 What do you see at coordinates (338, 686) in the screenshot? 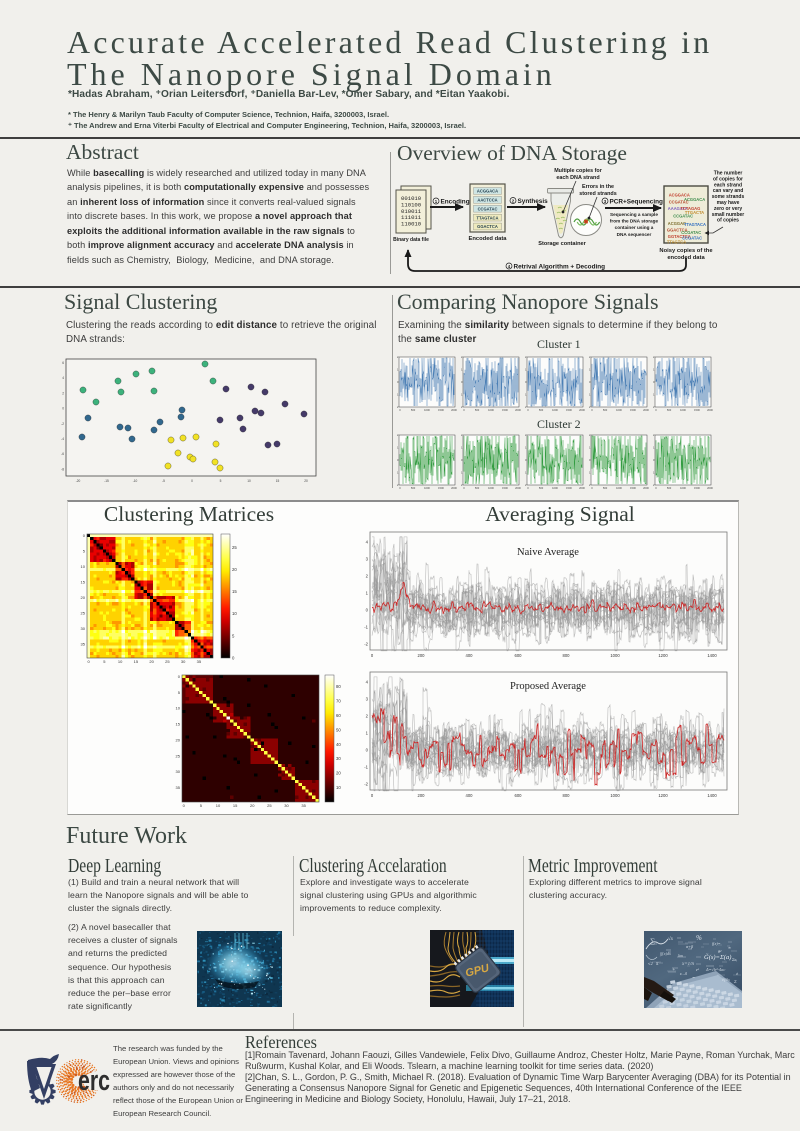
I see `svg-text: 80` at bounding box center [338, 686].